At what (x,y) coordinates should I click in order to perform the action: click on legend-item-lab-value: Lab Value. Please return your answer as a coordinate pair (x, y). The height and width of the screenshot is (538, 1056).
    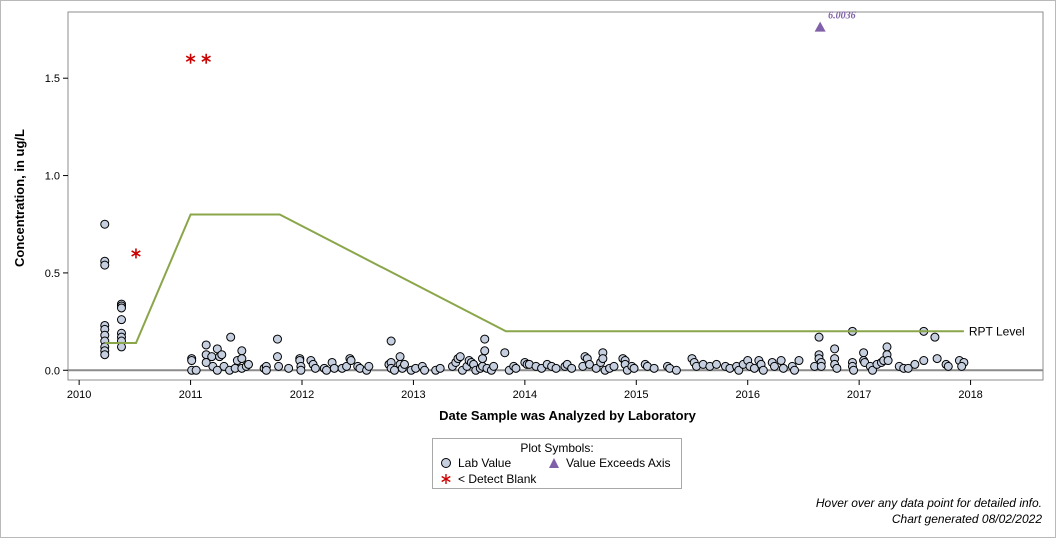
    Looking at the image, I should click on (475, 463).